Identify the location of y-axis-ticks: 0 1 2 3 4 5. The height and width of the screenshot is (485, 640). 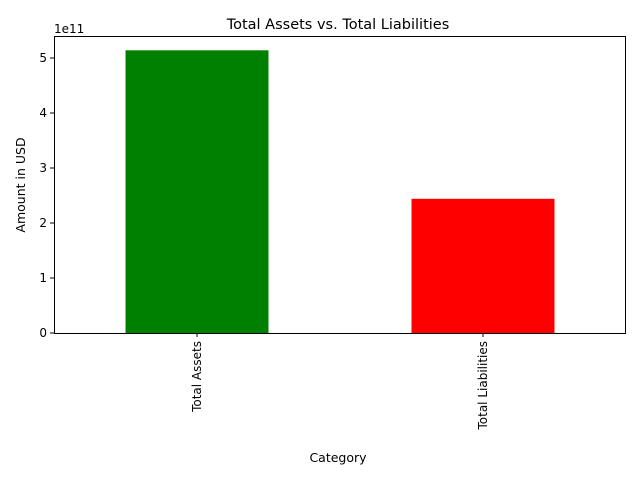
(46, 195).